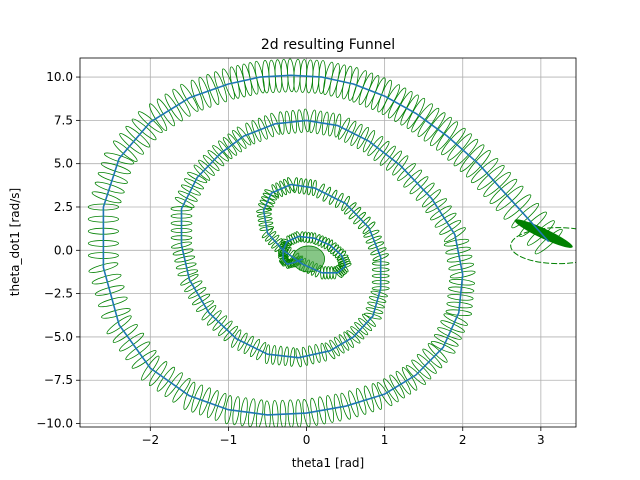 This screenshot has width=640, height=480. I want to click on funnel-end-blob, so click(543, 233).